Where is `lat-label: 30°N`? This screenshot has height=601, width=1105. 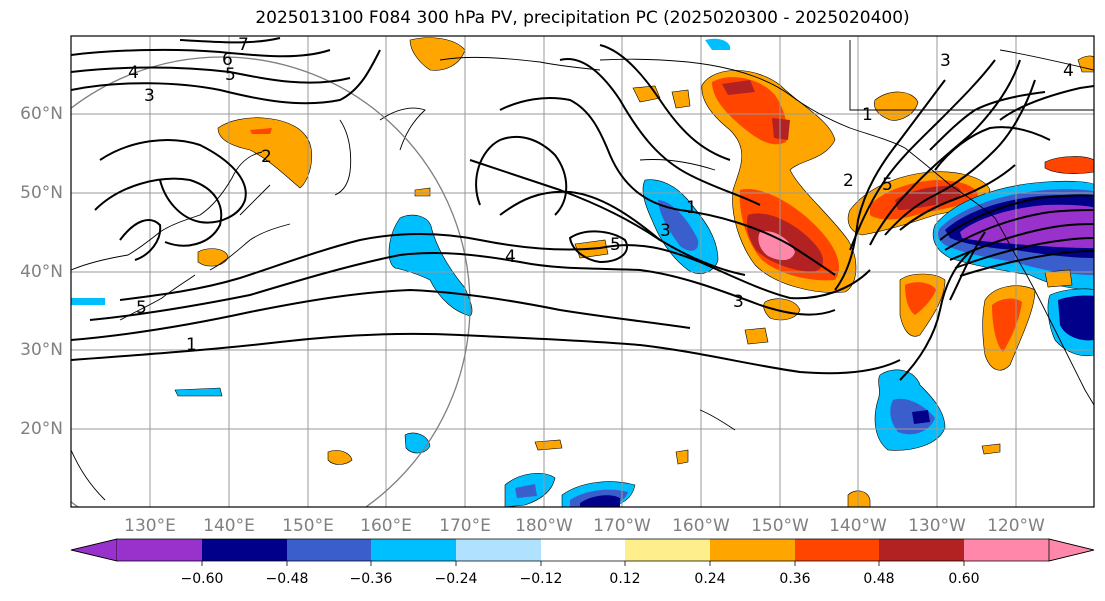 lat-label: 30°N is located at coordinates (41, 350).